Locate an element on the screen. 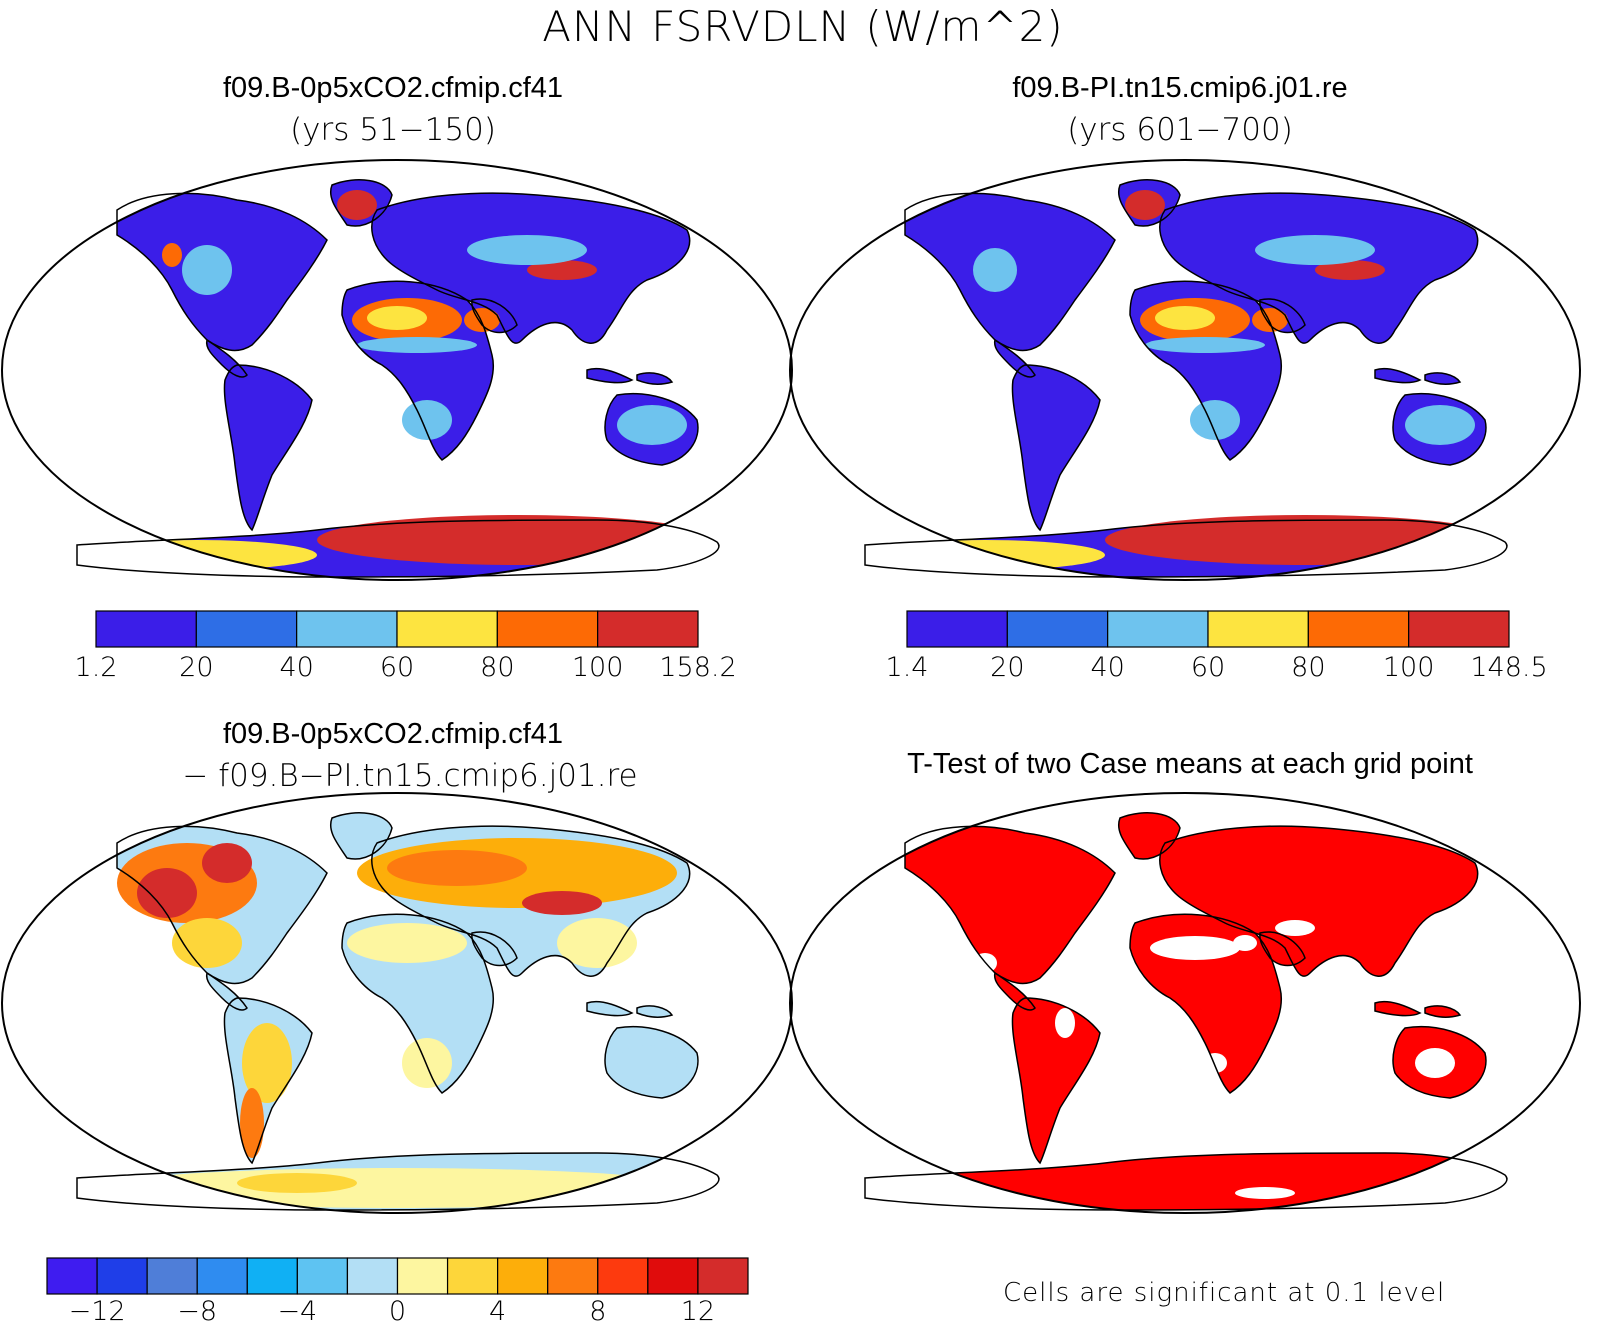 This screenshot has width=1606, height=1327. colorbar-tick-label: 158.2 is located at coordinates (698, 667).